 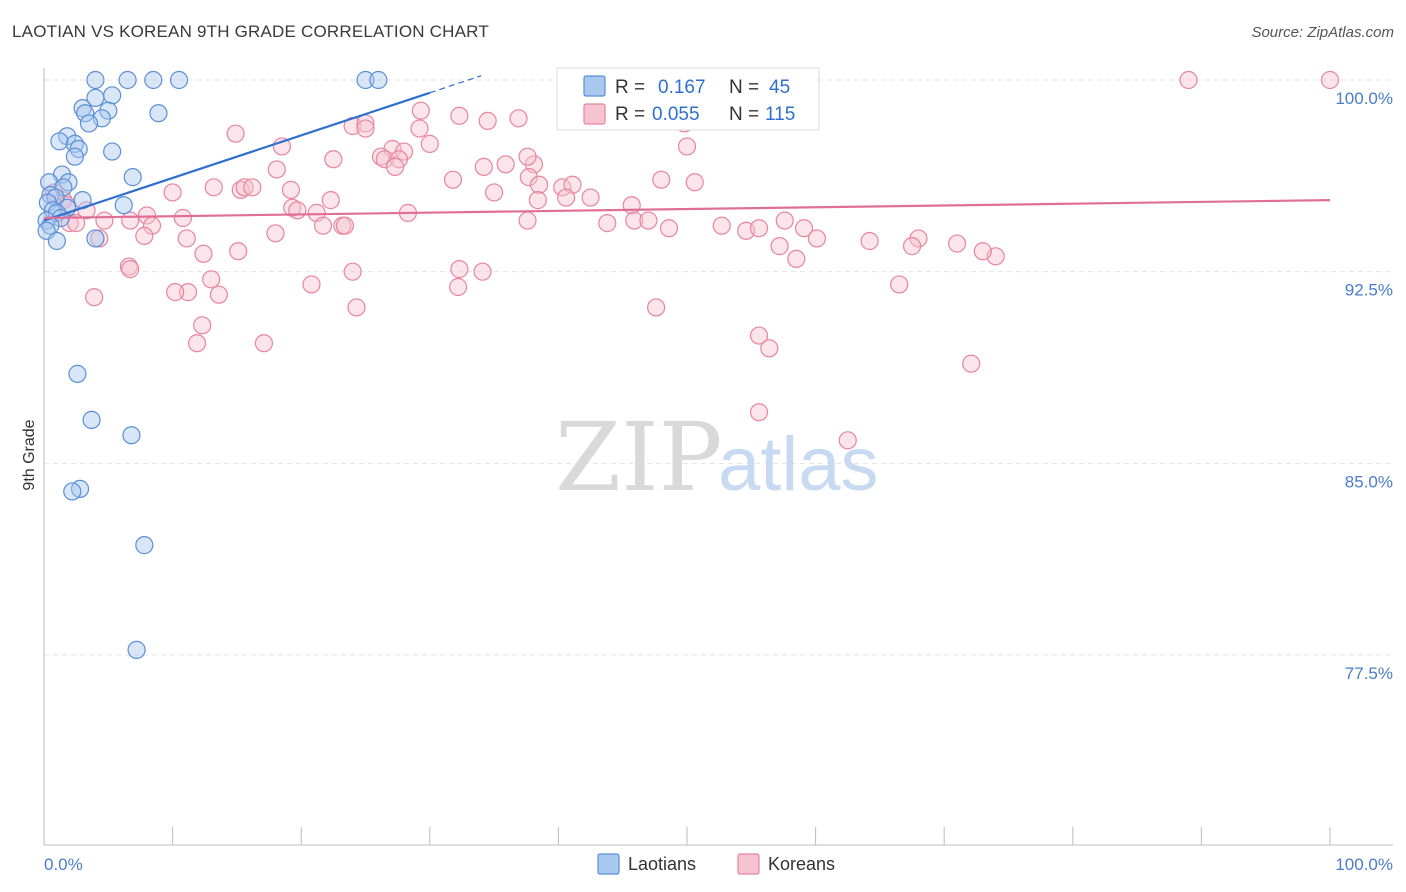 I want to click on legend-swatch-laotians, so click(x=594, y=86).